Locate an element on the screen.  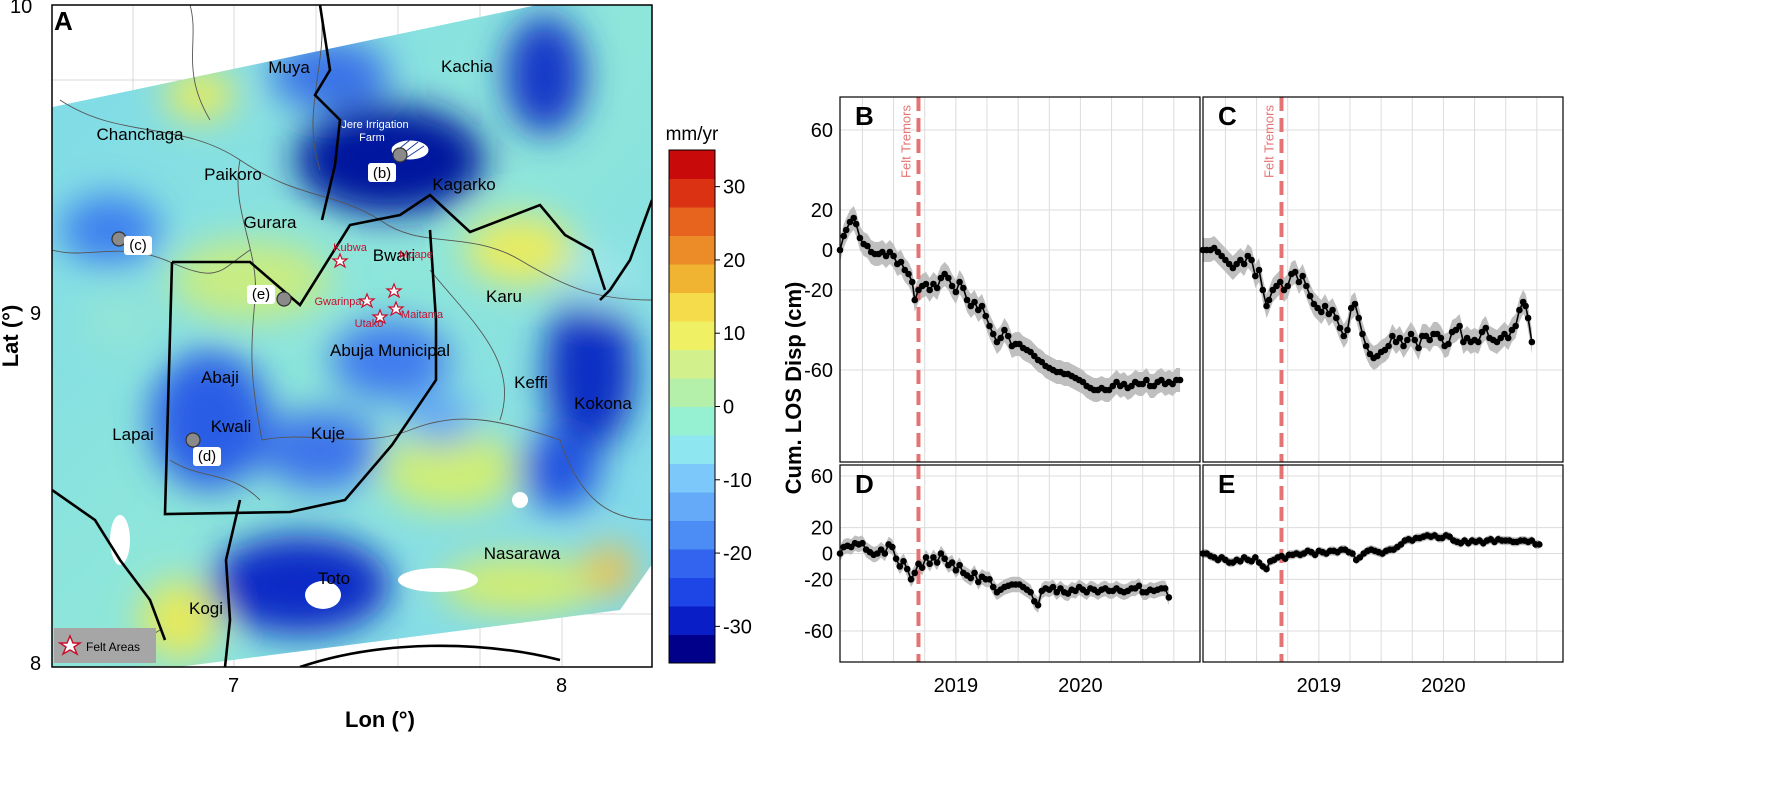
place-kachia: Kachia is located at coordinates (467, 66).